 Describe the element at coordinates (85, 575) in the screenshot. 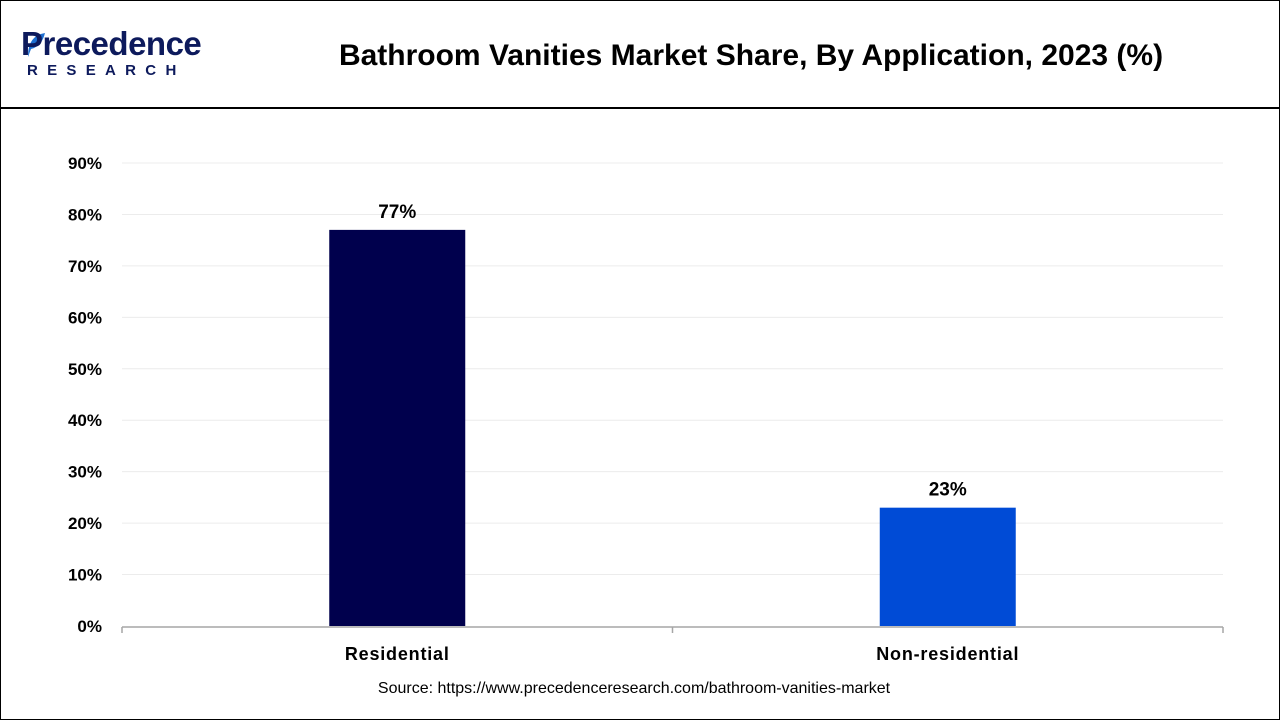

I see `y-tick-label: 10%` at that location.